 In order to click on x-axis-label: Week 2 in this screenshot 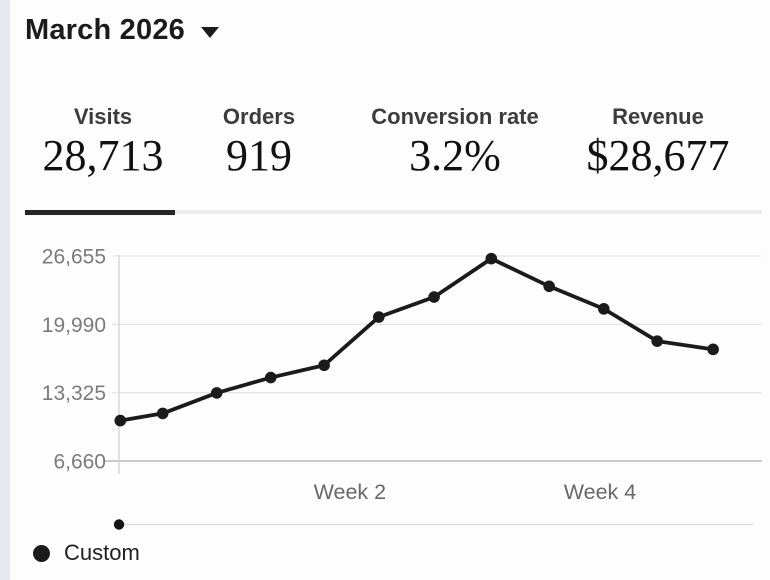, I will do `click(350, 492)`.